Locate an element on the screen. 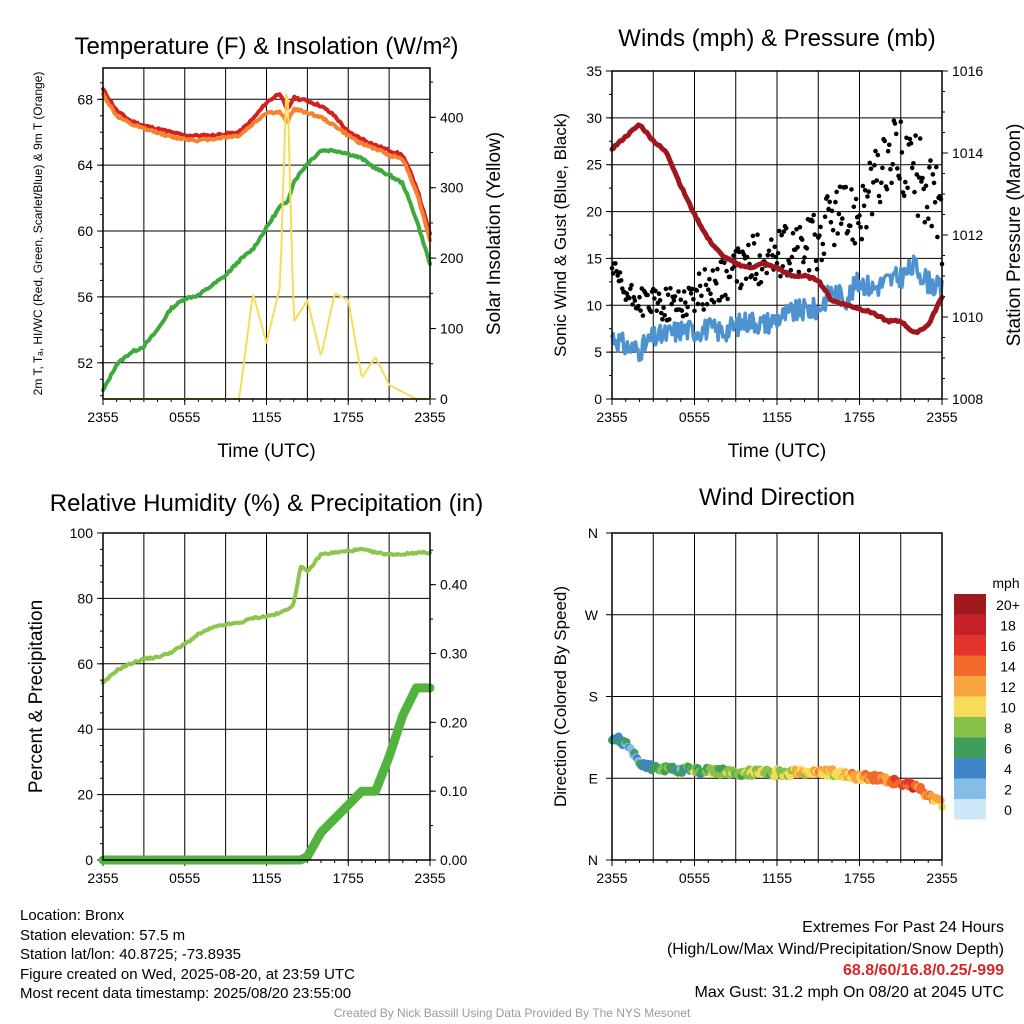  y2-tick-label: 300 is located at coordinates (452, 188).